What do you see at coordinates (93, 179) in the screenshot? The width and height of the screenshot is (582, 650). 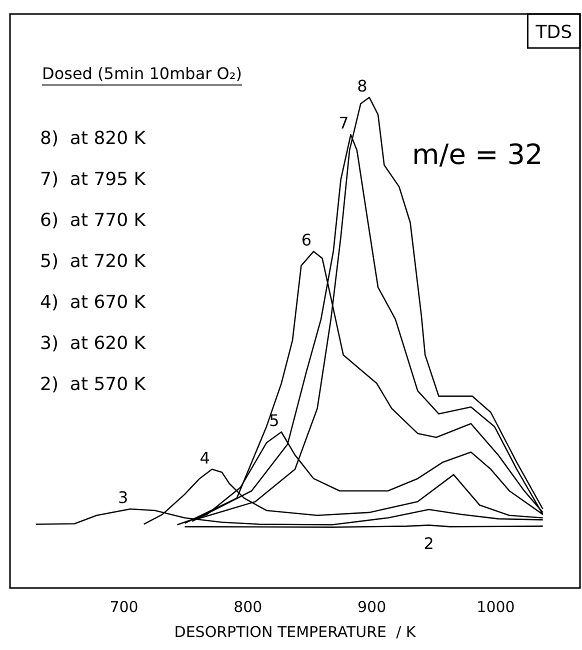 I see `annotation: 7) at 795 K` at bounding box center [93, 179].